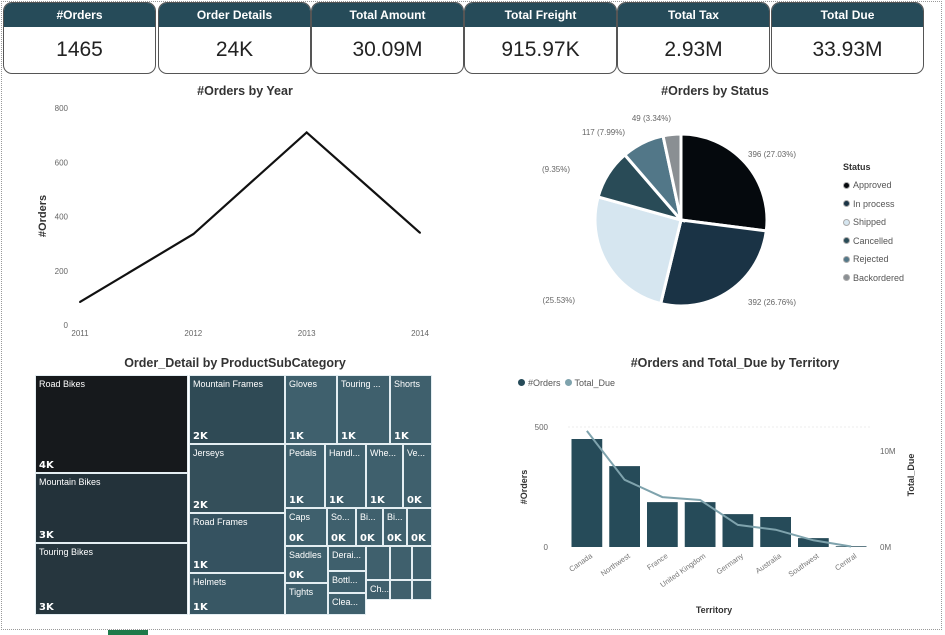 Image resolution: width=945 pixels, height=635 pixels. I want to click on slice-data-label: 49 (3.34%), so click(651, 118).